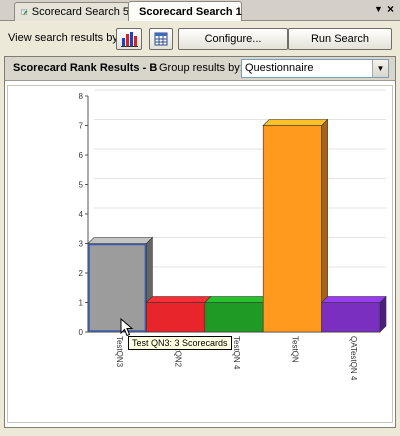  Describe the element at coordinates (279, 68) in the screenshot. I see `group-by-value: Questionnaire` at that location.